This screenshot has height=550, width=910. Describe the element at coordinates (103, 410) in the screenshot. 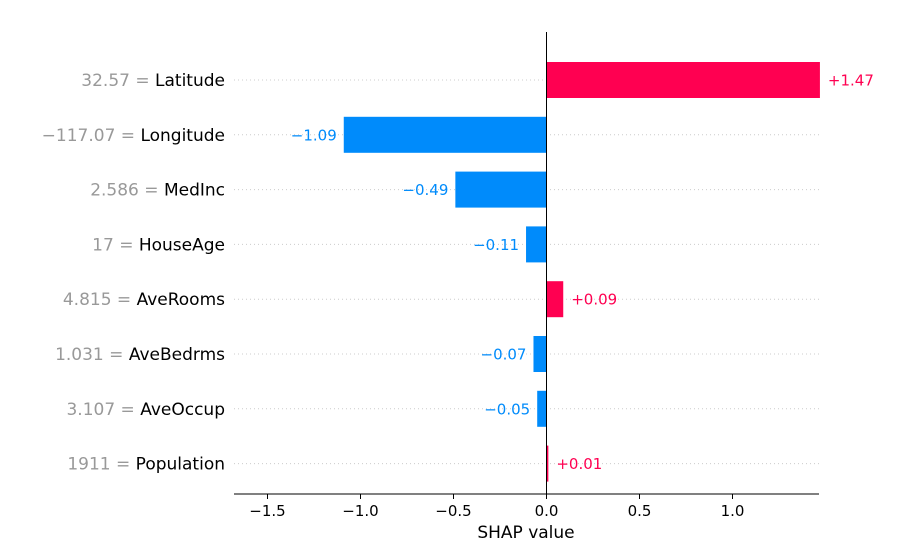

I see `feature-value: 3.107 =` at that location.